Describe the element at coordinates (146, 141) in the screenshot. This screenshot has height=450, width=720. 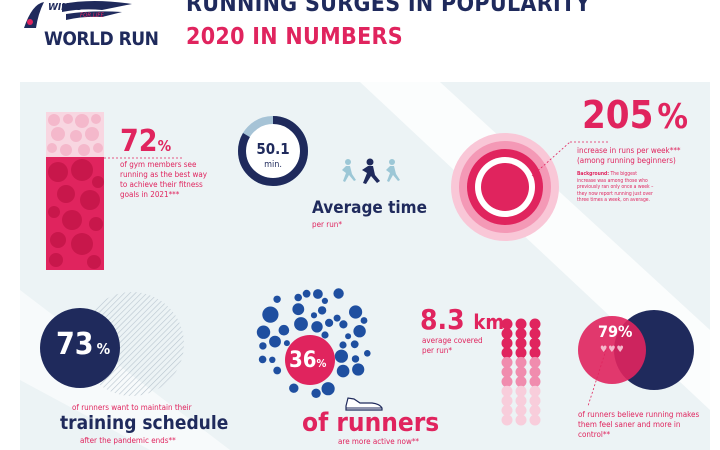
I see `gym-value: 72%` at that location.